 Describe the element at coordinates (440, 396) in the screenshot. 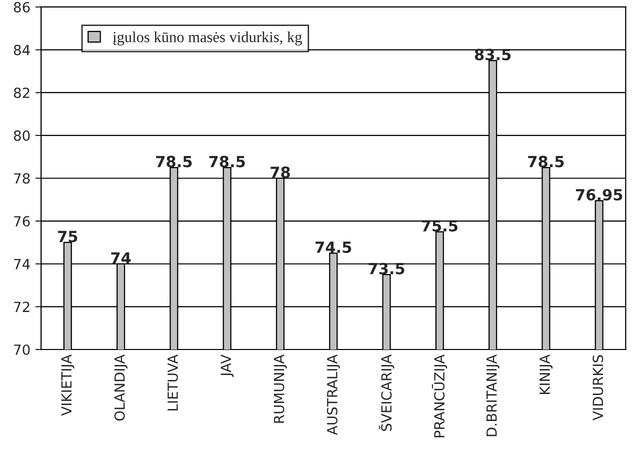

I see `x-tick-label: PRANCŪZIJA` at that location.